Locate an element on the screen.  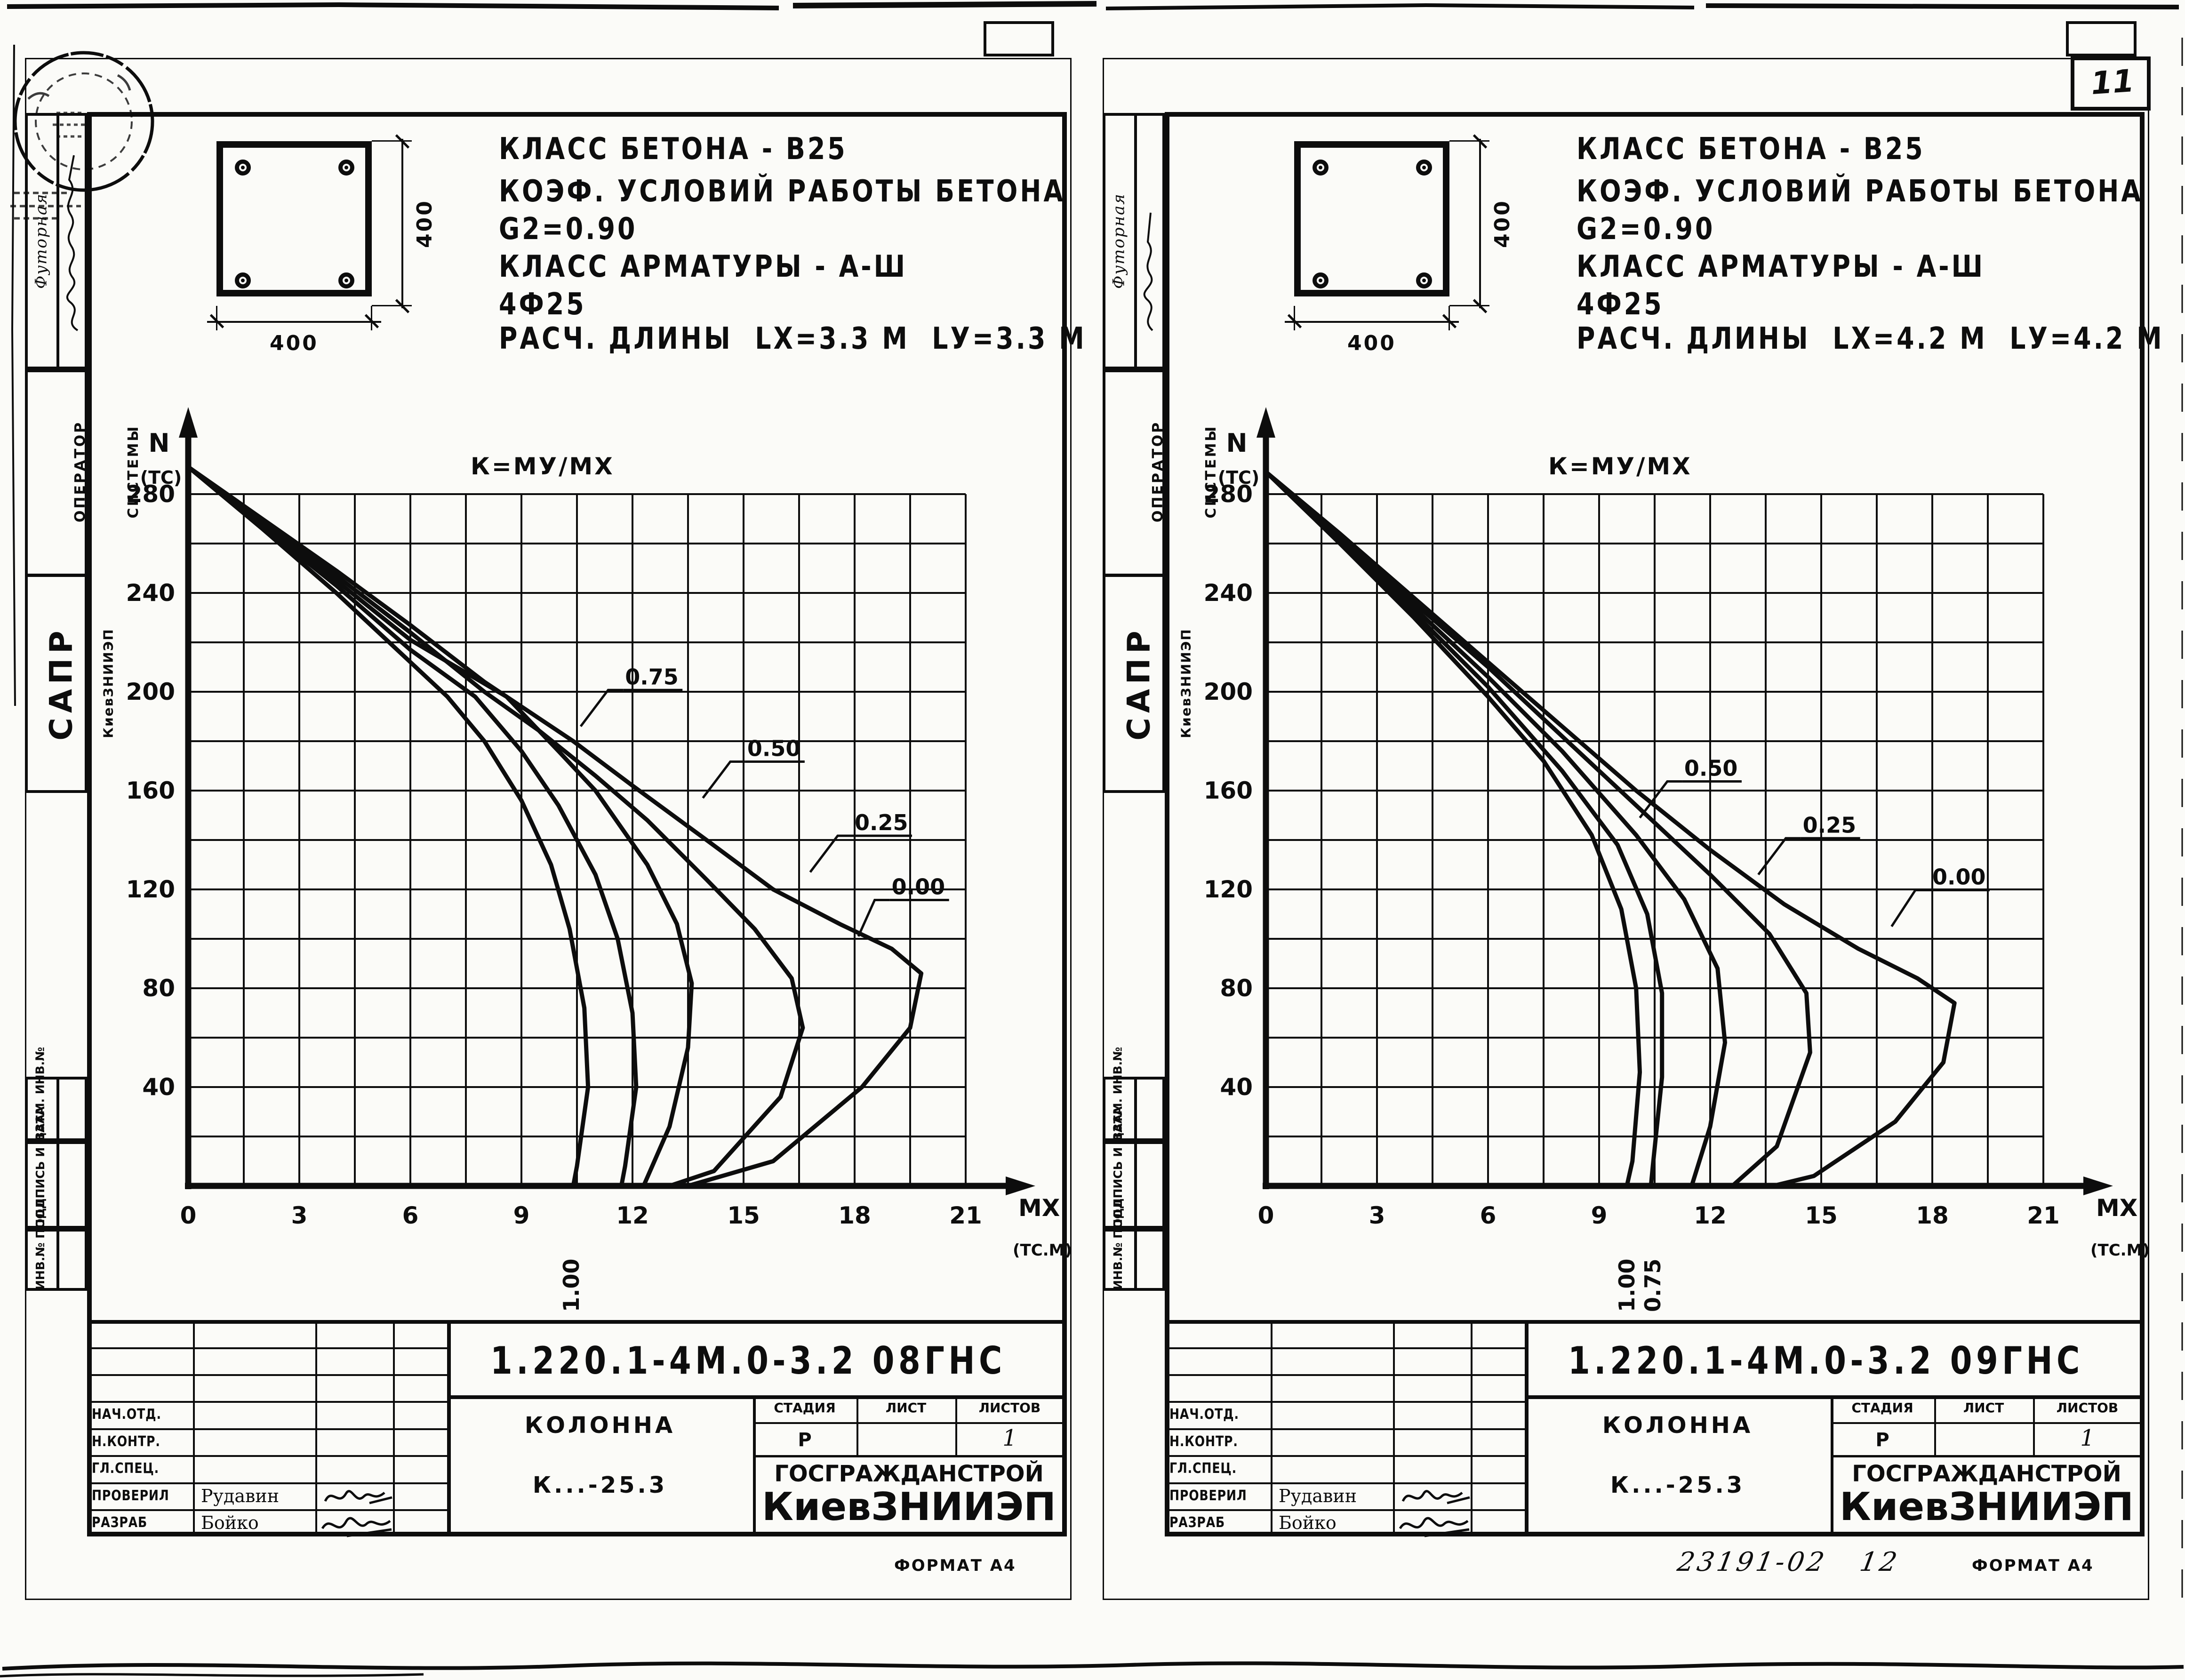
sidebar-box-vzam is located at coordinates (1134, 1109).